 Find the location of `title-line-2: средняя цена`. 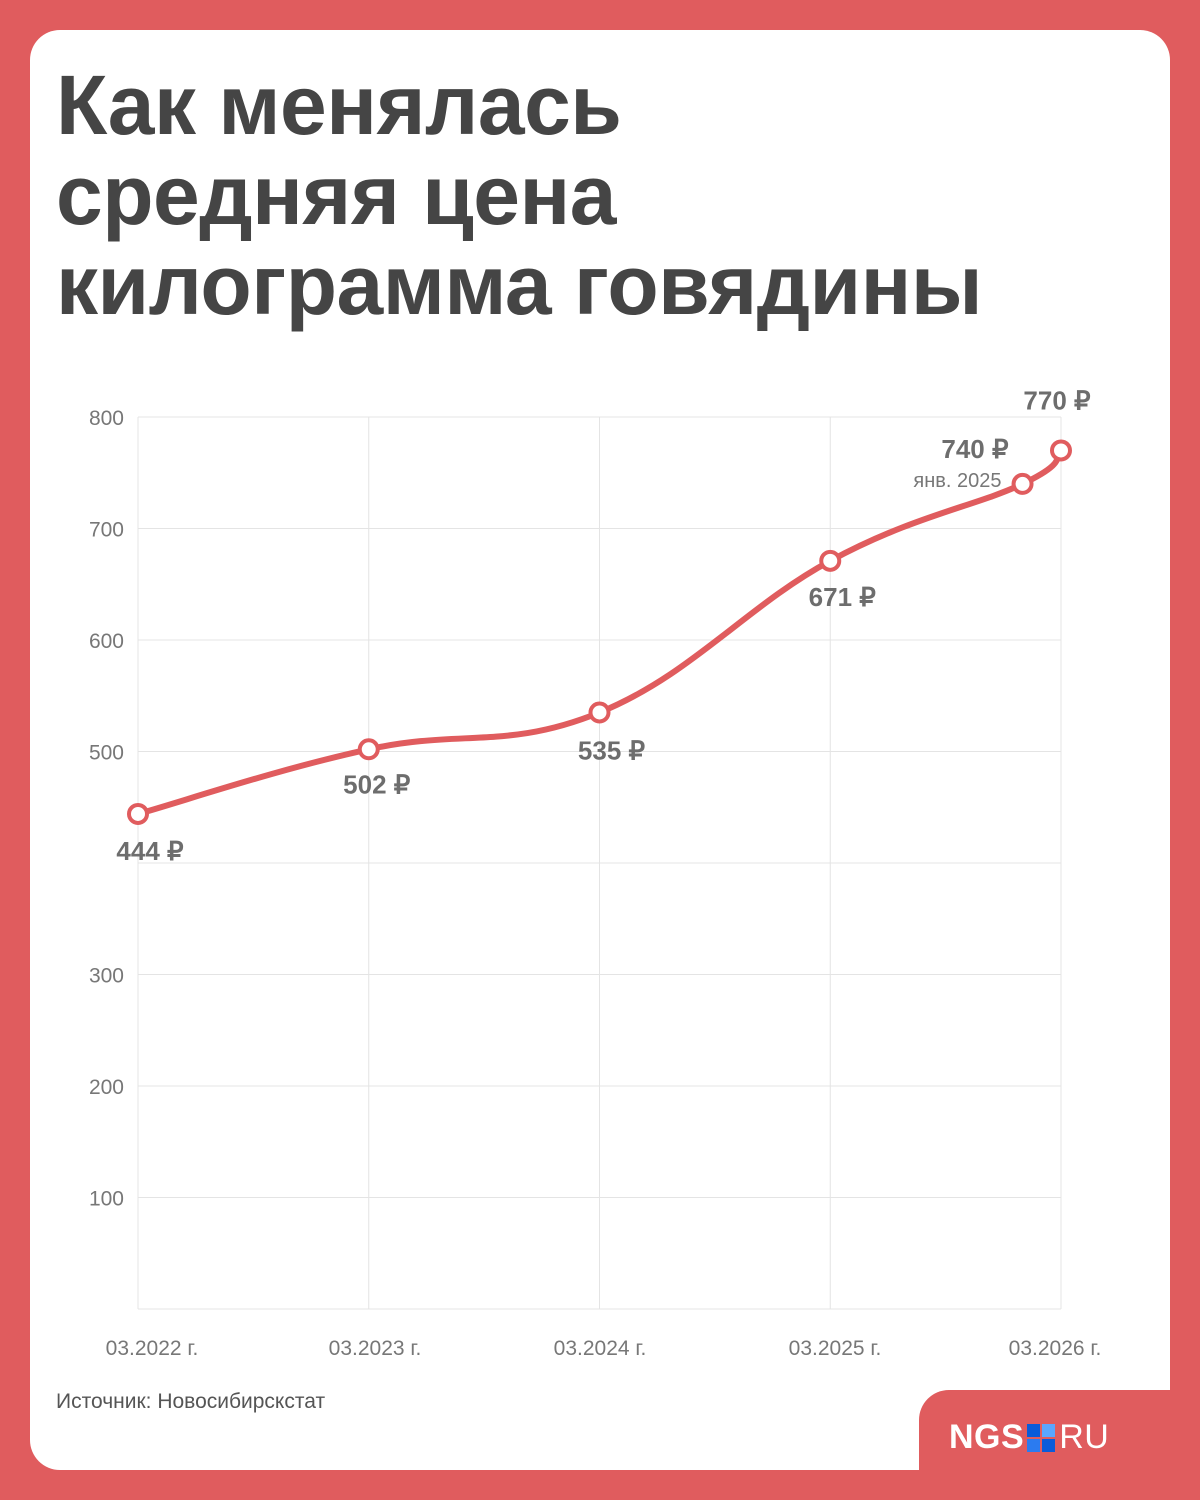

title-line-2: средняя цена is located at coordinates (336, 195).